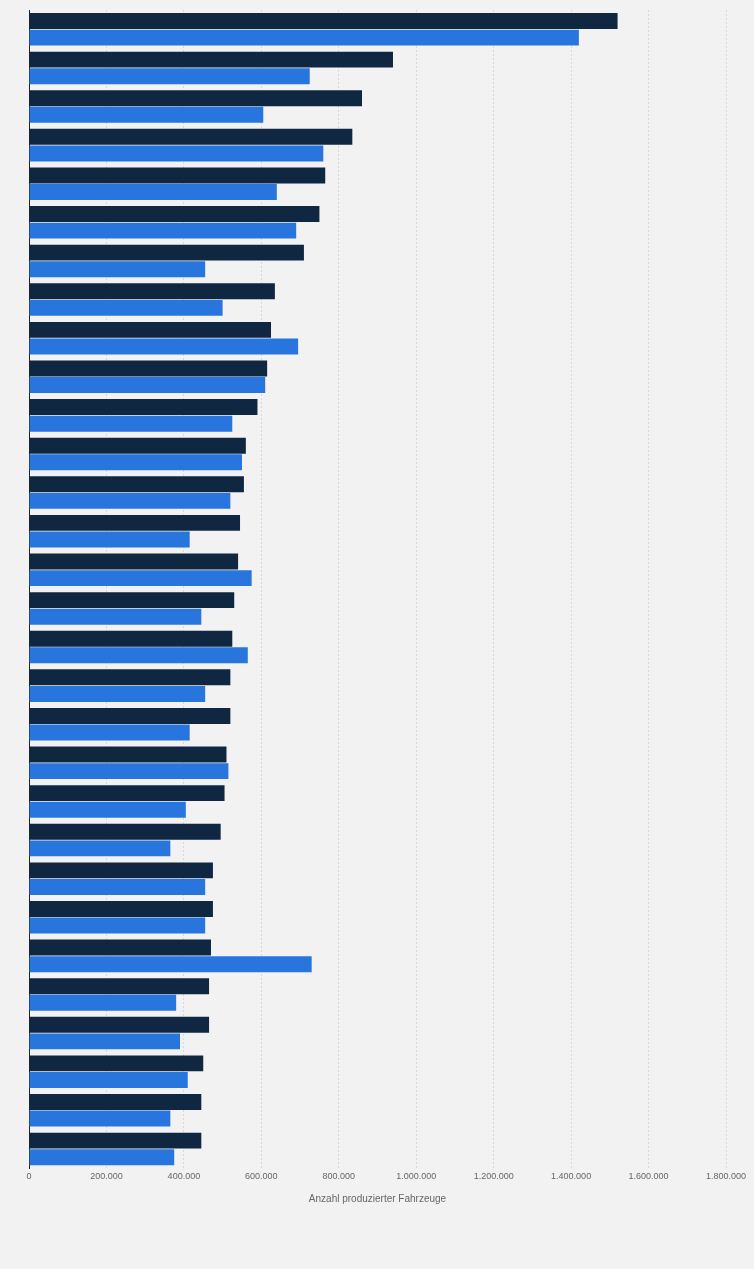 This screenshot has height=1269, width=754. I want to click on x-axis-title: Anzahl produzierter Fahrzeuge, so click(377, 1198).